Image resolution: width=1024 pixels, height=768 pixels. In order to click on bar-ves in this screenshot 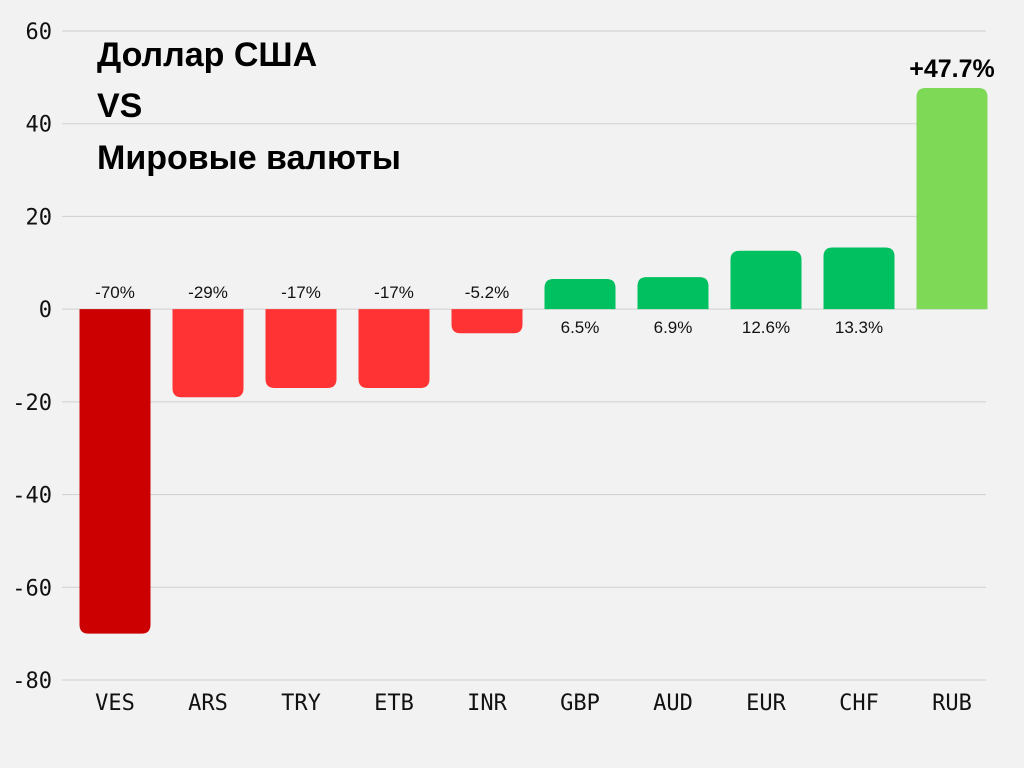, I will do `click(115, 471)`.